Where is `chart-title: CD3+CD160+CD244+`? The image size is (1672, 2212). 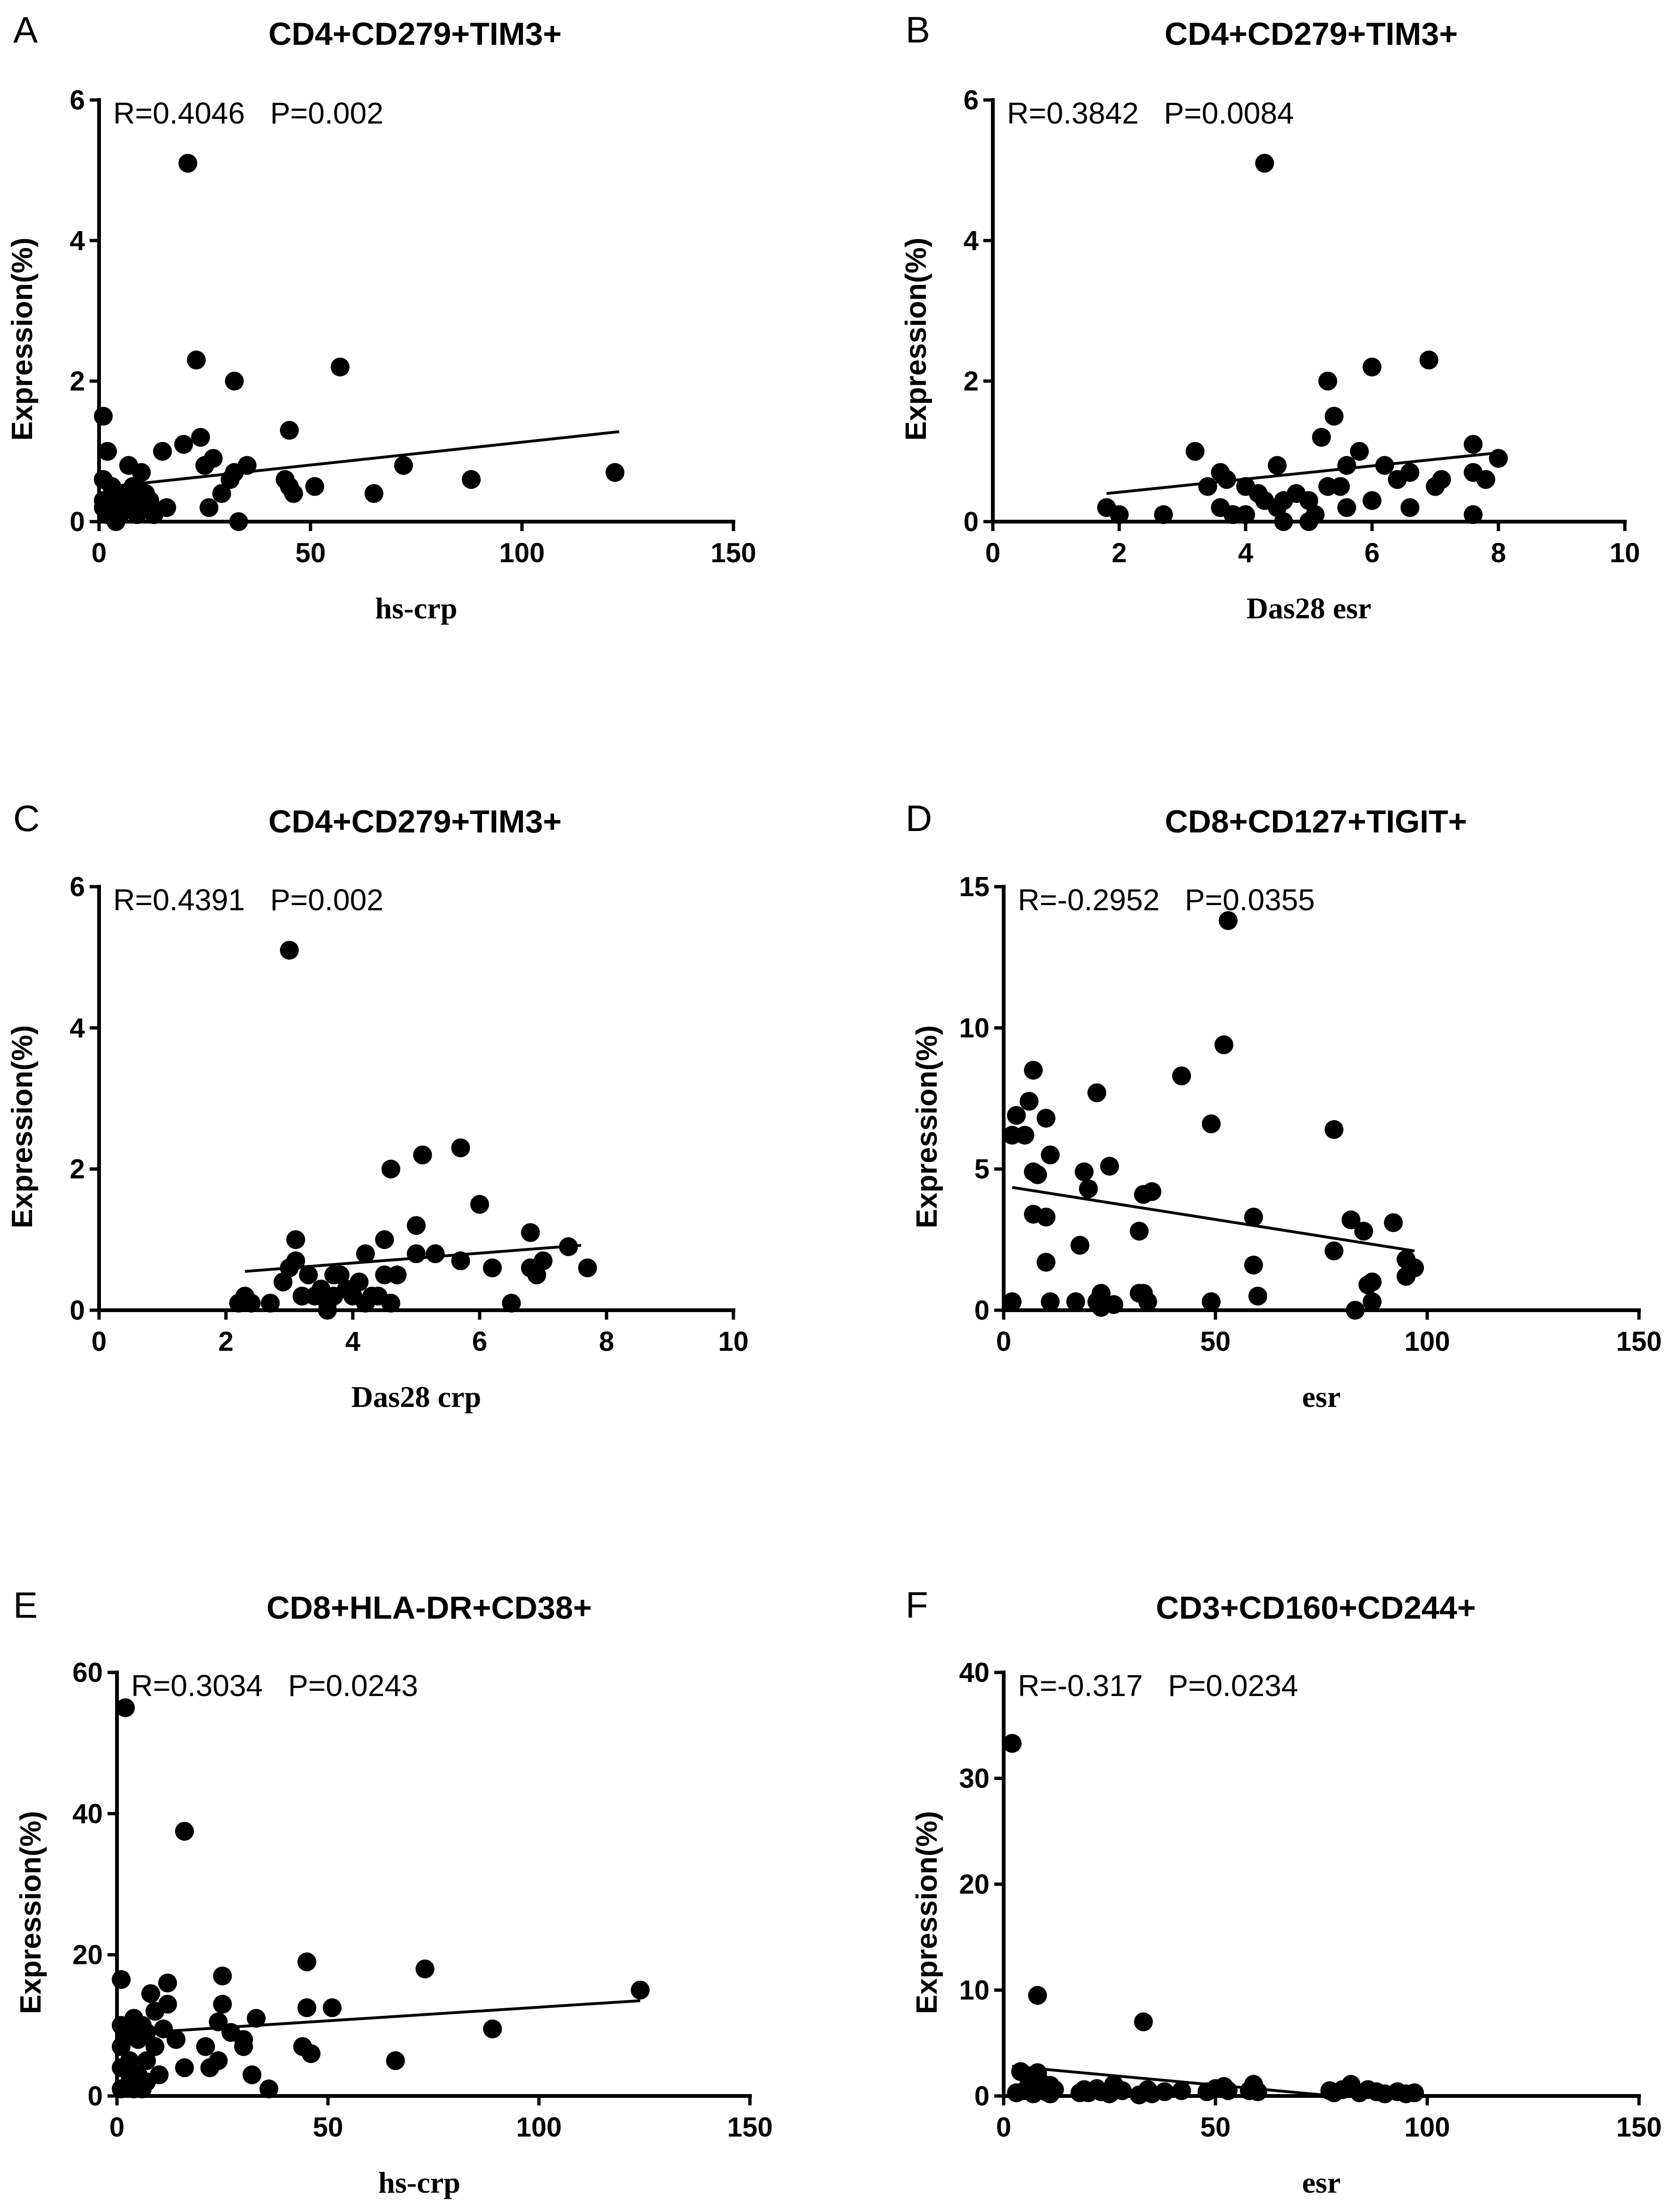 chart-title: CD3+CD160+CD244+ is located at coordinates (1316, 1608).